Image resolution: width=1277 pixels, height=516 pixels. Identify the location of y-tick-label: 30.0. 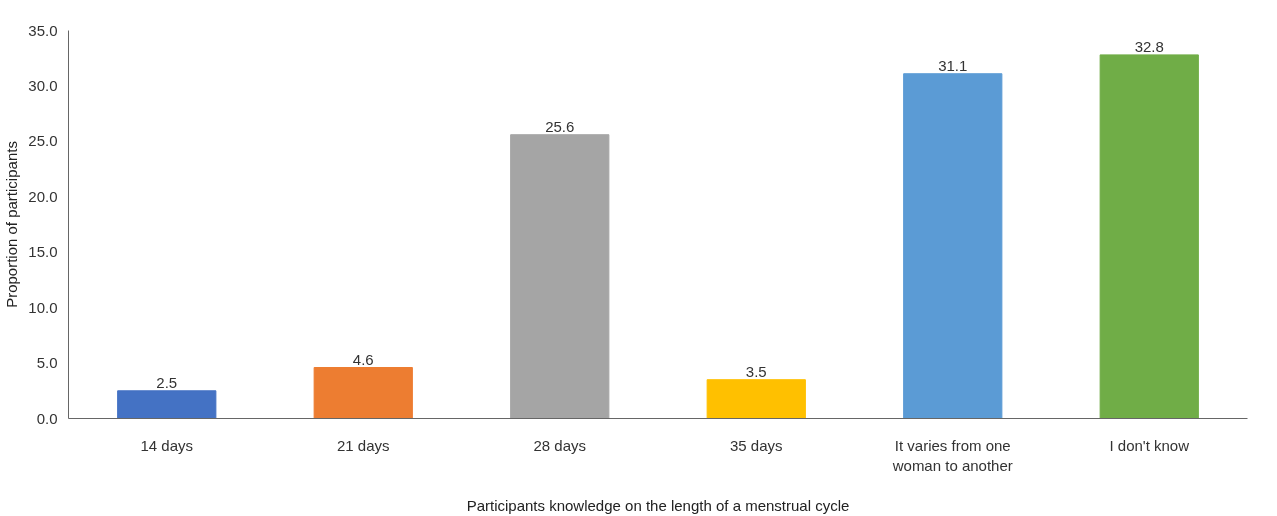
(43, 85).